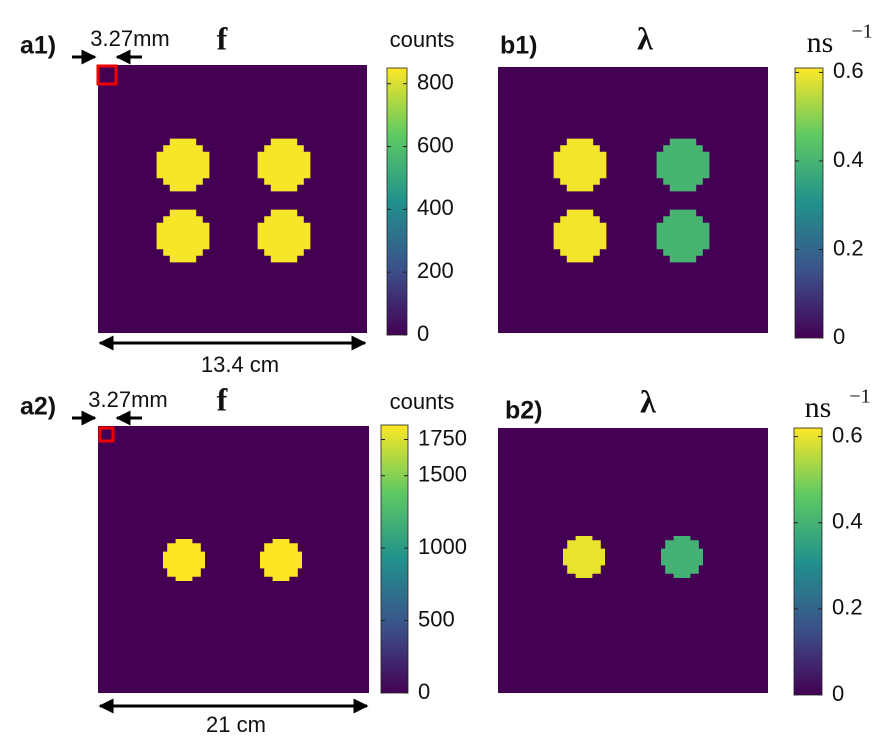  Describe the element at coordinates (442, 546) in the screenshot. I see `colorbar-tick-label: 1000` at that location.